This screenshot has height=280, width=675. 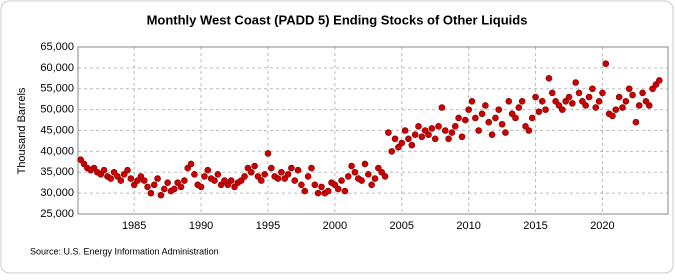 I want to click on y-tick-label: 35,000, so click(x=57, y=172).